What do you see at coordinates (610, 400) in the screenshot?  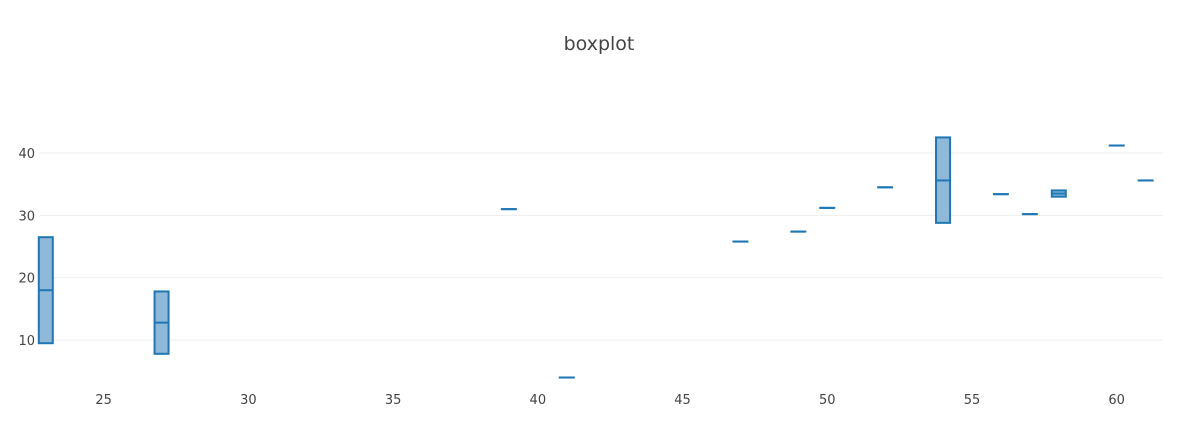 I see `x-axis-ticks: 25 30 35 40 45 50 55 60` at bounding box center [610, 400].